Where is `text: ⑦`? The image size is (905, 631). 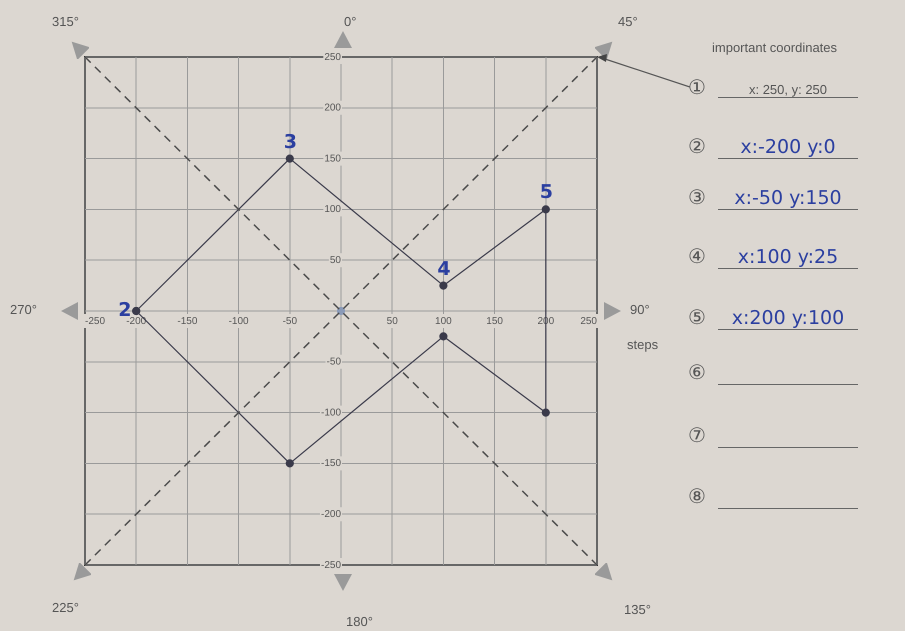
text: ⑦ is located at coordinates (697, 436).